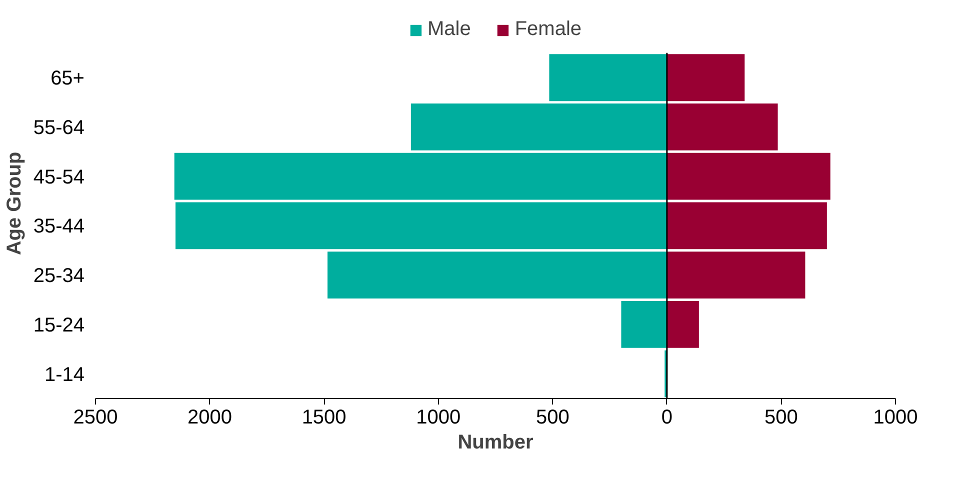  Describe the element at coordinates (59, 177) in the screenshot. I see `y-tick-label: 45-54` at that location.